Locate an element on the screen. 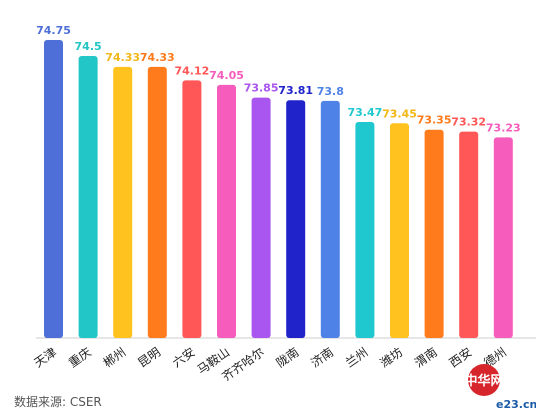 The height and width of the screenshot is (420, 536). category-label-4: 六安 is located at coordinates (183, 357).